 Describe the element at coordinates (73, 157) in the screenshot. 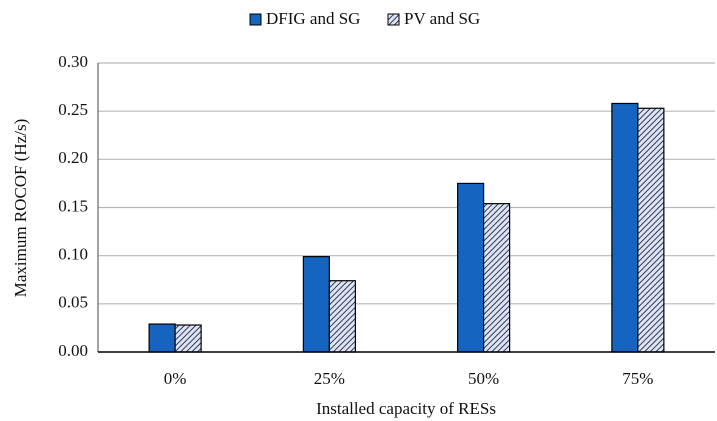

I see `y-tick-label: 0.20` at that location.